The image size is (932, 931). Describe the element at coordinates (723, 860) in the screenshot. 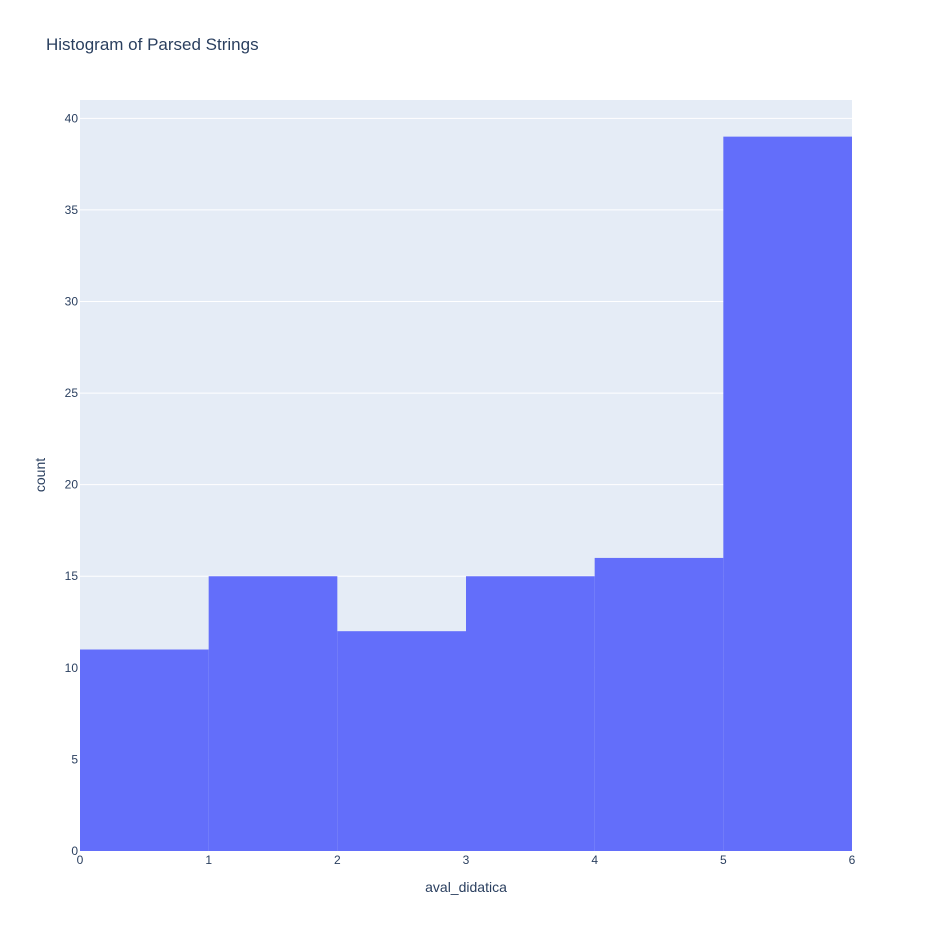

I see `x-tick-label: 5` at that location.